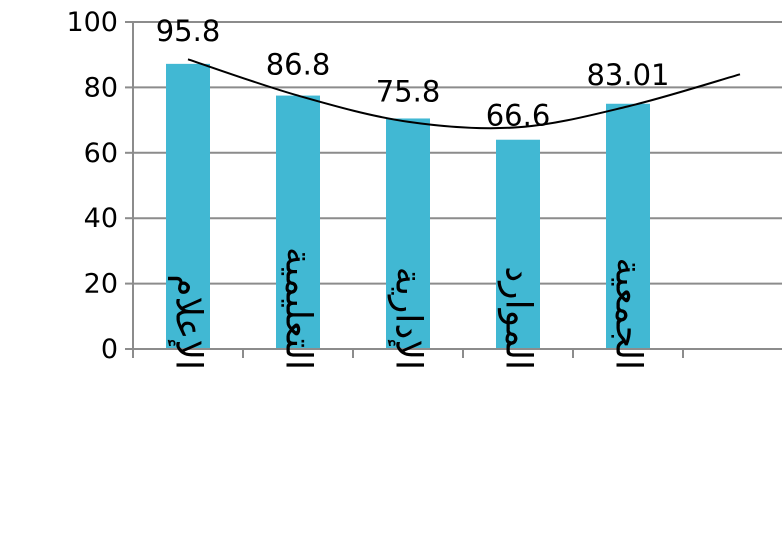  What do you see at coordinates (188, 322) in the screenshot?
I see `x-category-label: الإعلام` at bounding box center [188, 322].